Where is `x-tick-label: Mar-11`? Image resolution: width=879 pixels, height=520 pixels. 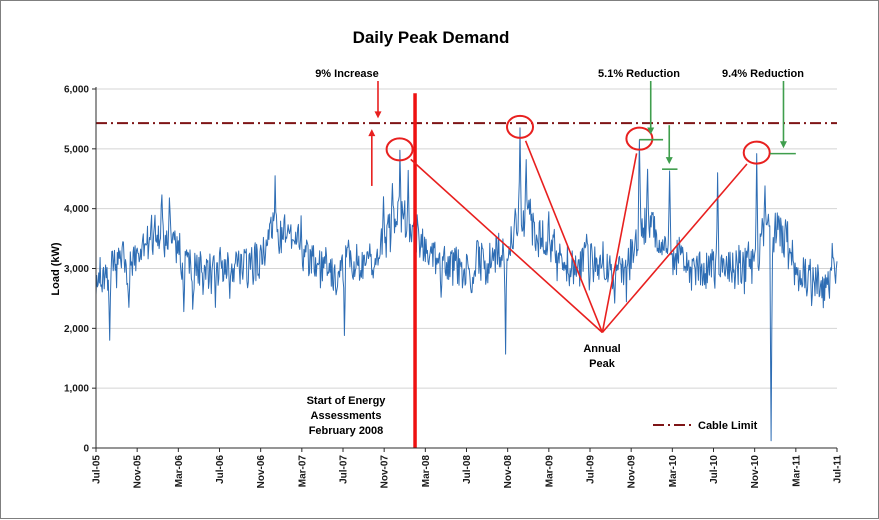
x-tick-label: Mar-11 is located at coordinates (796, 471).